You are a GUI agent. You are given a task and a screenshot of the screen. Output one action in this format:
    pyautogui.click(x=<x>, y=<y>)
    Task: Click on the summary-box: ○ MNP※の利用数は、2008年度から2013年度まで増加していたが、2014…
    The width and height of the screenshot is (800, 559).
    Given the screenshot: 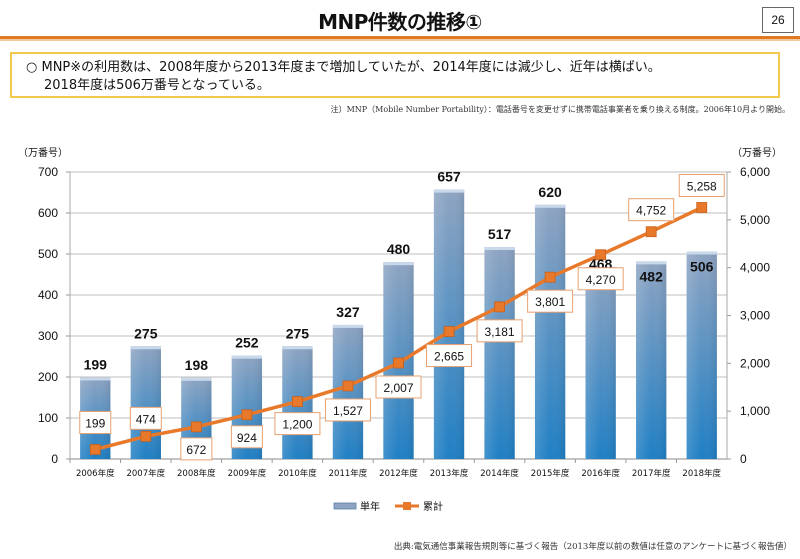 What is the action you would take?
    pyautogui.click(x=395, y=75)
    